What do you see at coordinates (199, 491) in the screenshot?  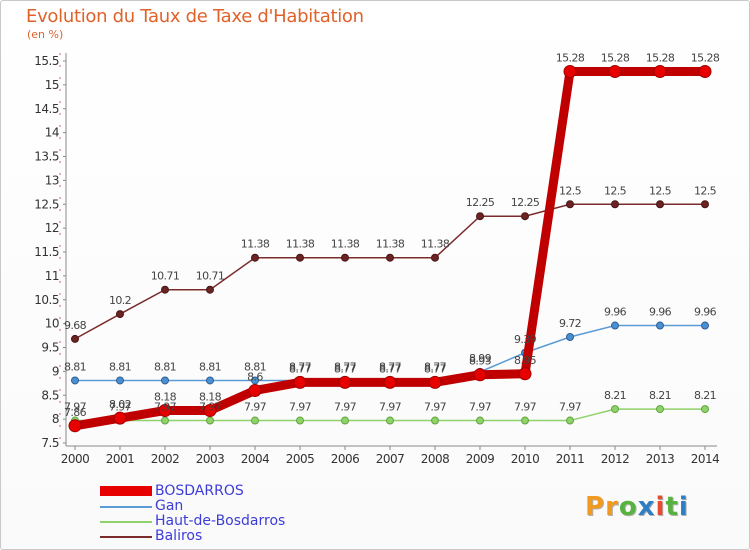 I see `legend-label-bosdarros: BOSDARROS` at bounding box center [199, 491].